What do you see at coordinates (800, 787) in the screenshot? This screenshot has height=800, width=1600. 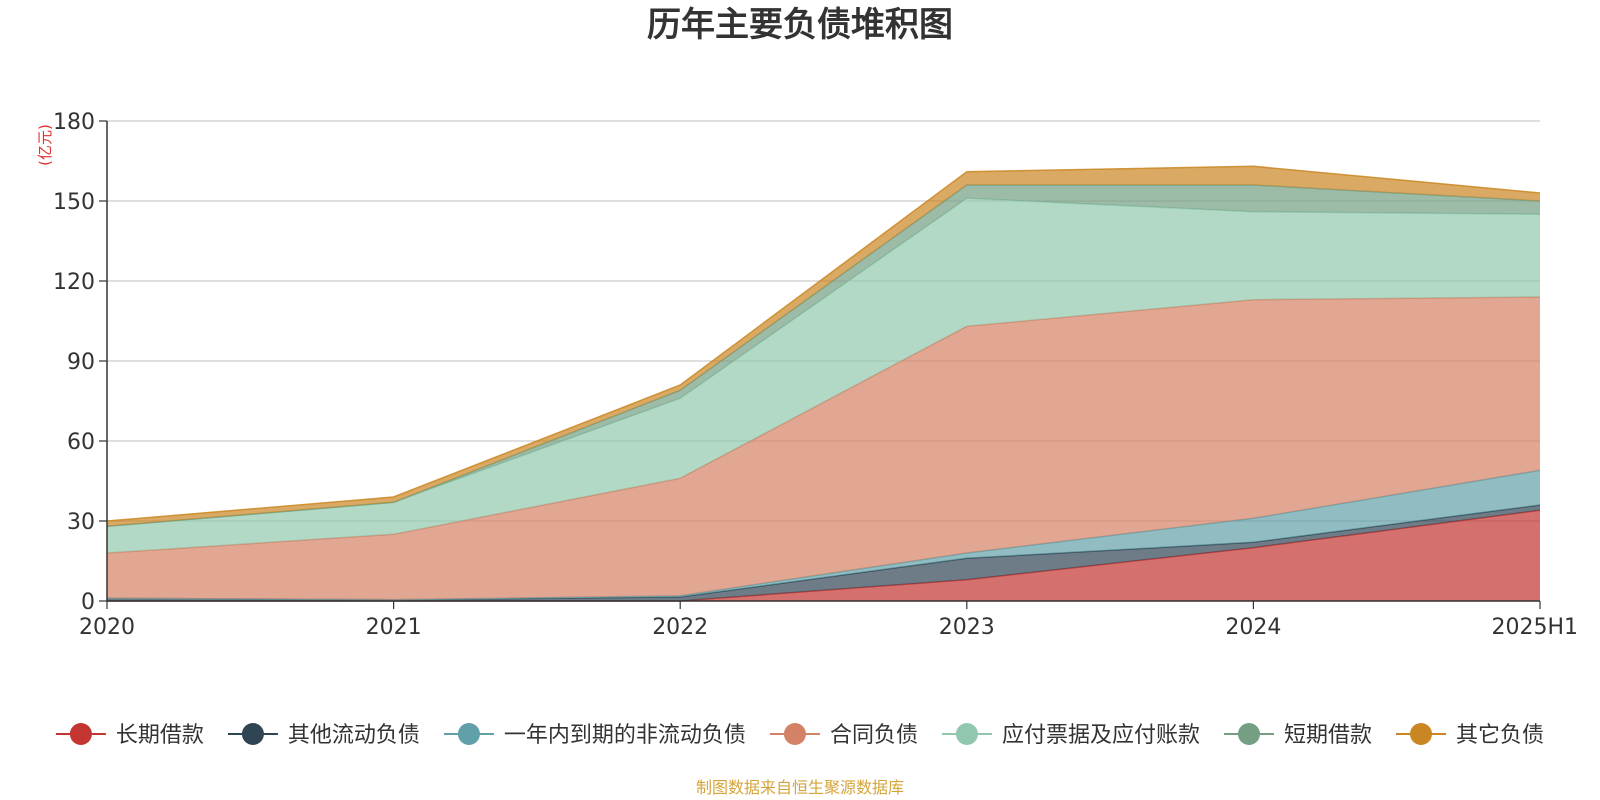 I see `source-note: 制图数据来自恒生聚源数据库` at bounding box center [800, 787].